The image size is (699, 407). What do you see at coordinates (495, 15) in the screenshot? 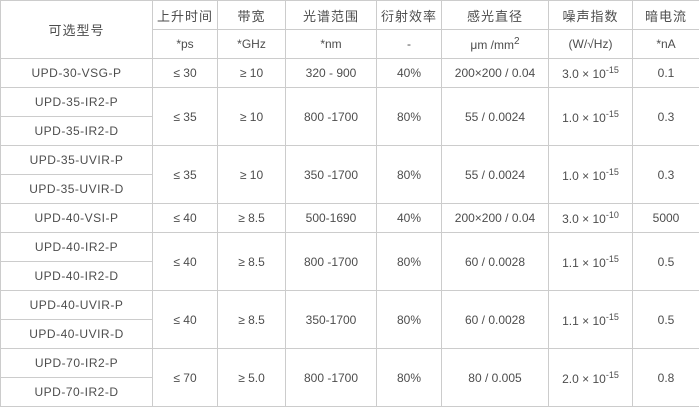
I see `col-header-photosensitive-diameter: 感光直径` at bounding box center [495, 15].